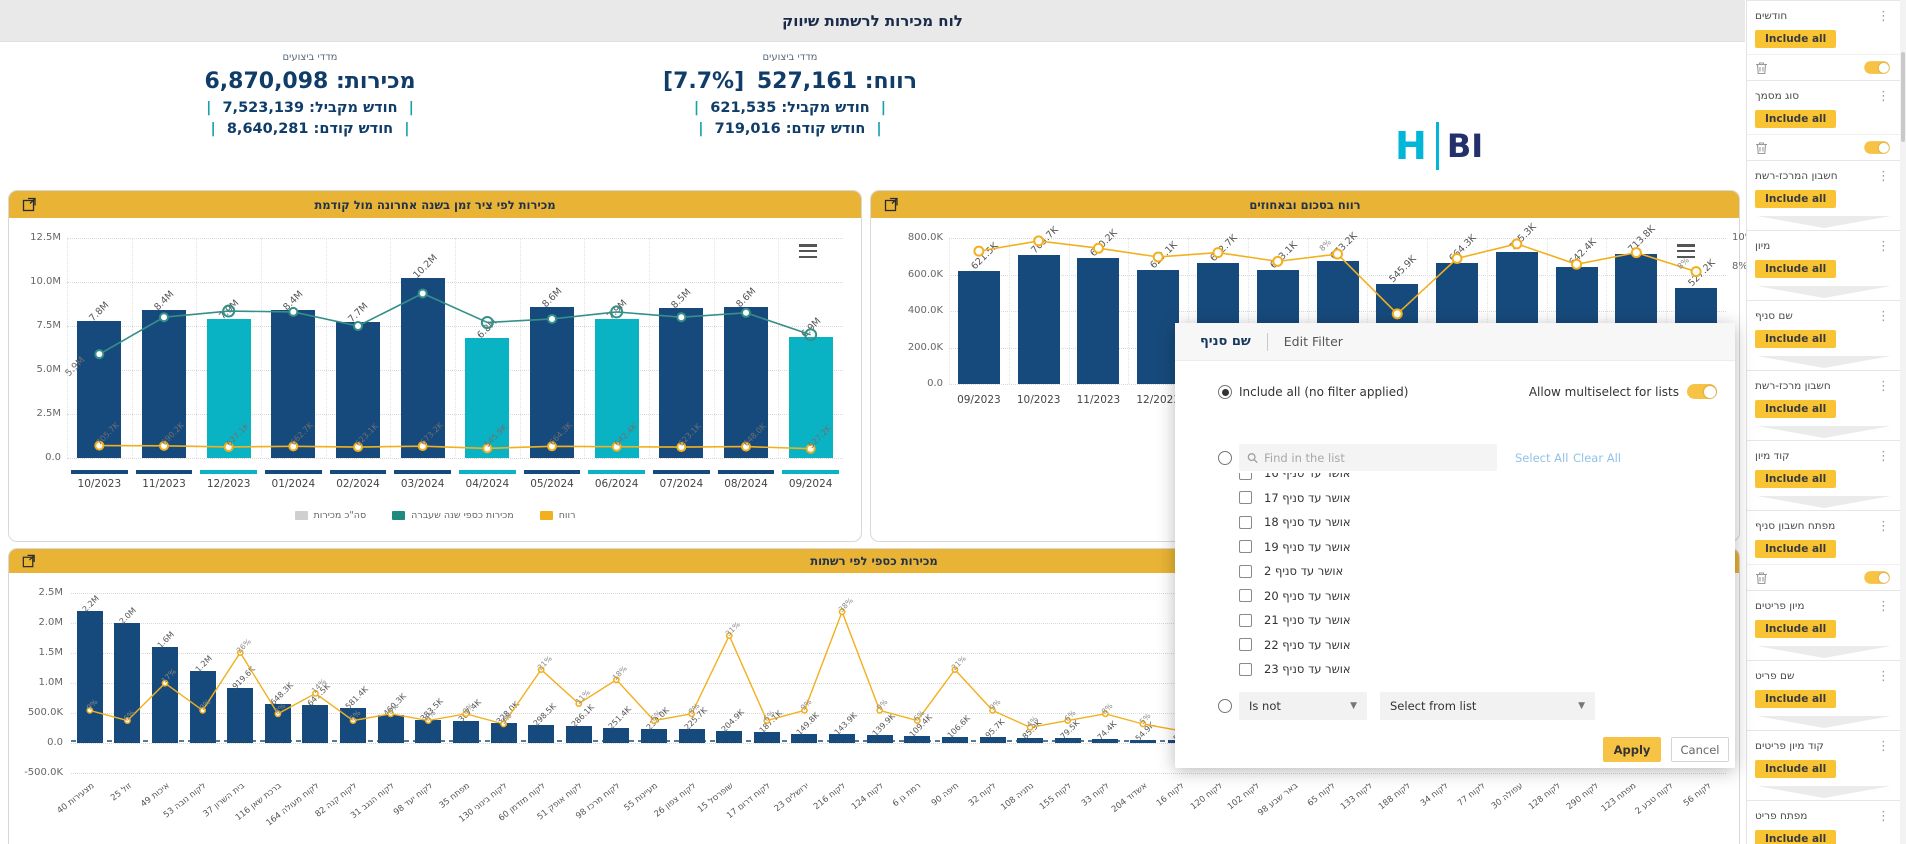 This screenshot has height=844, width=1906. Describe the element at coordinates (1823, 456) in the screenshot. I see `filter-card-title-row: קוד מיון ⋮` at that location.